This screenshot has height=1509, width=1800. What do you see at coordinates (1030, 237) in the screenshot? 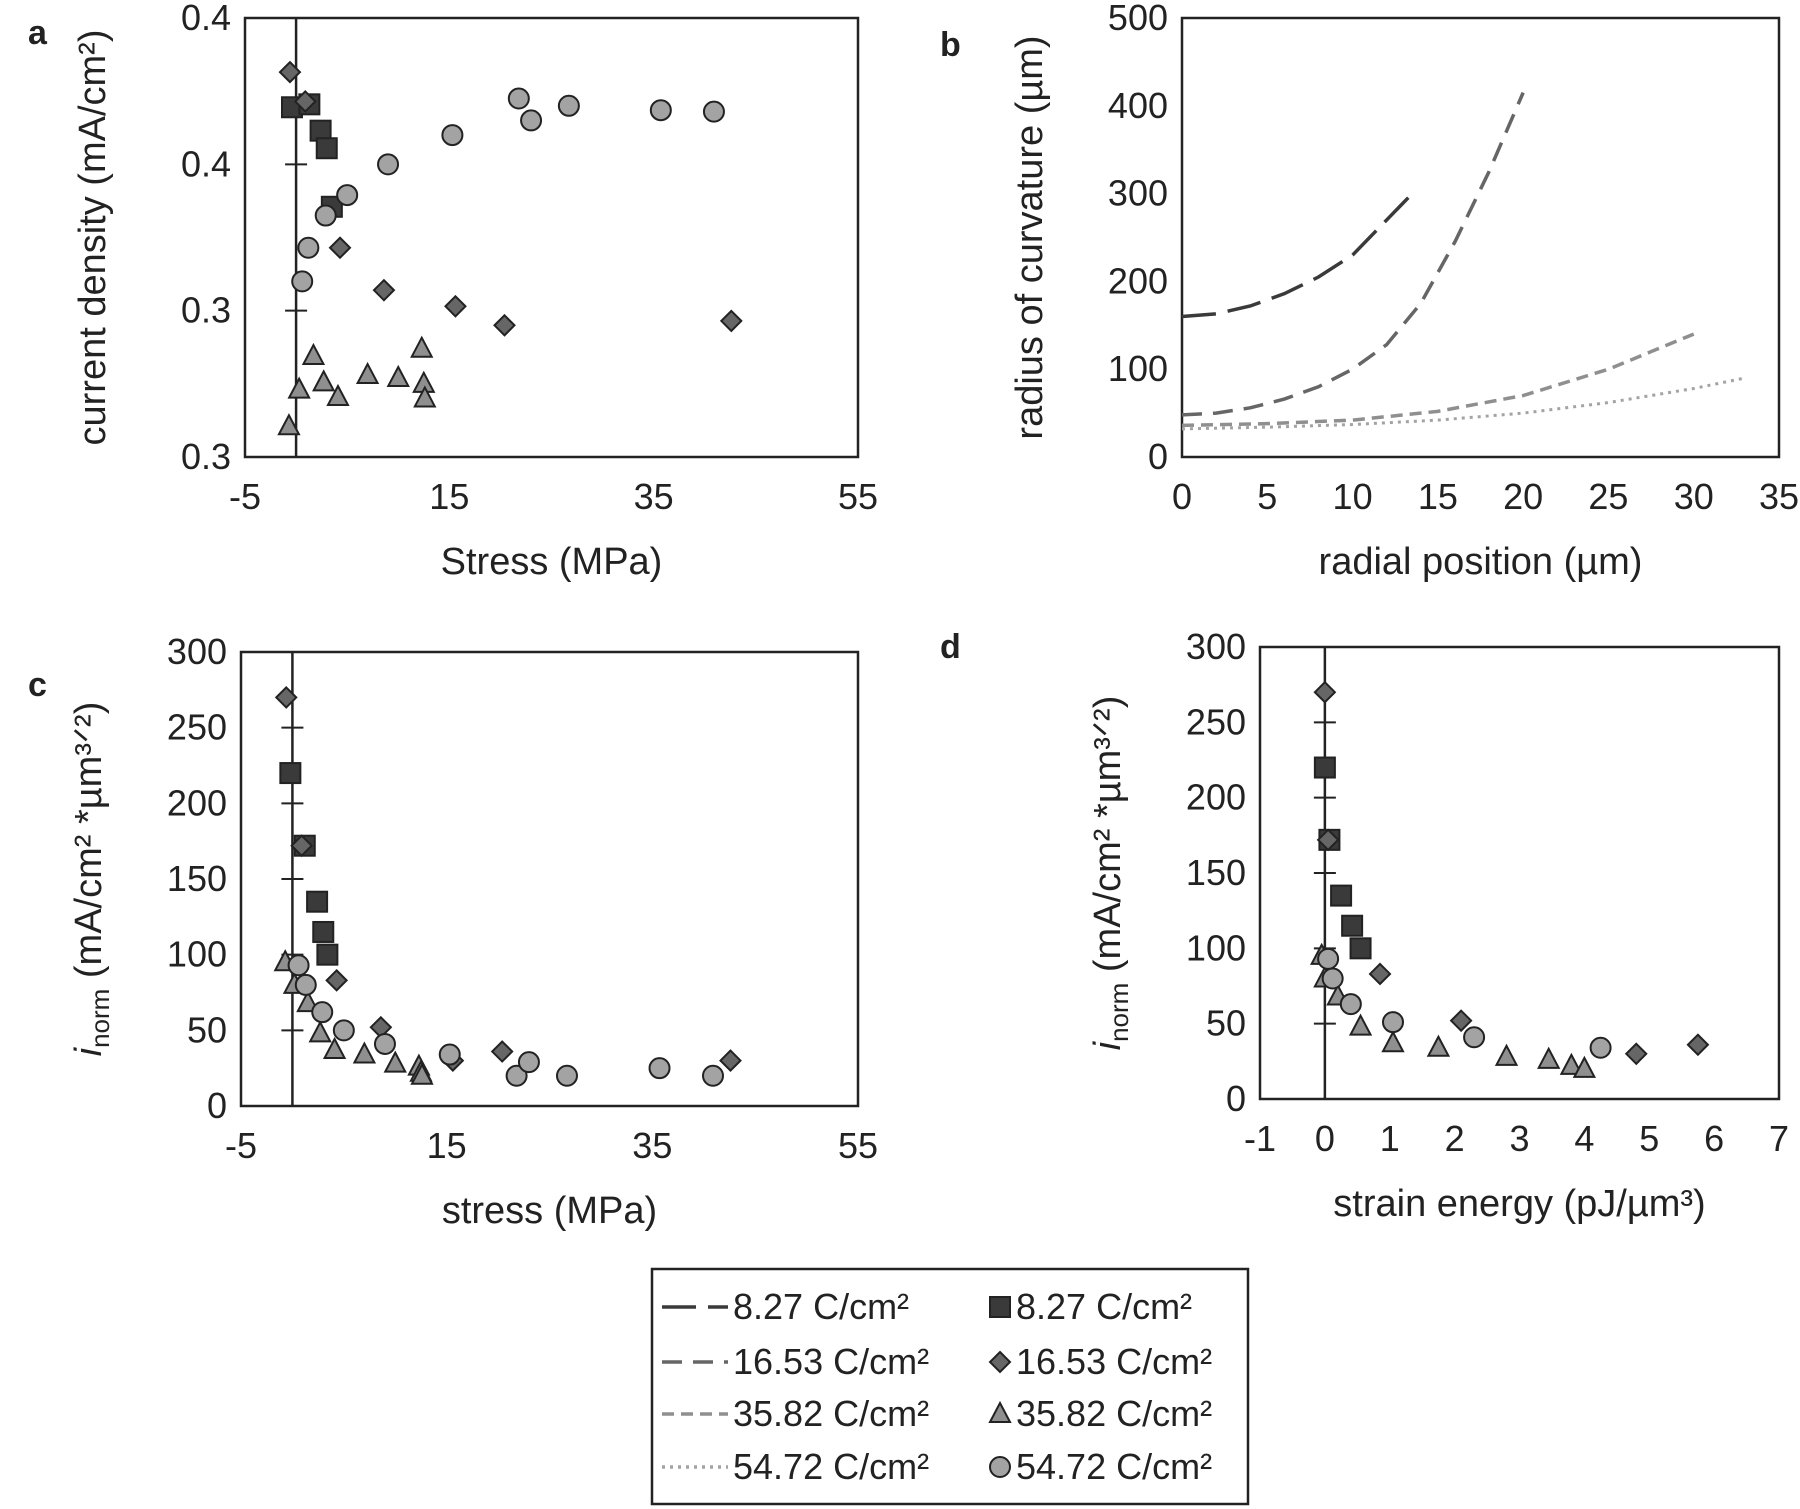
I see `y-axis-label: radius of curvature (µm)` at bounding box center [1030, 237].